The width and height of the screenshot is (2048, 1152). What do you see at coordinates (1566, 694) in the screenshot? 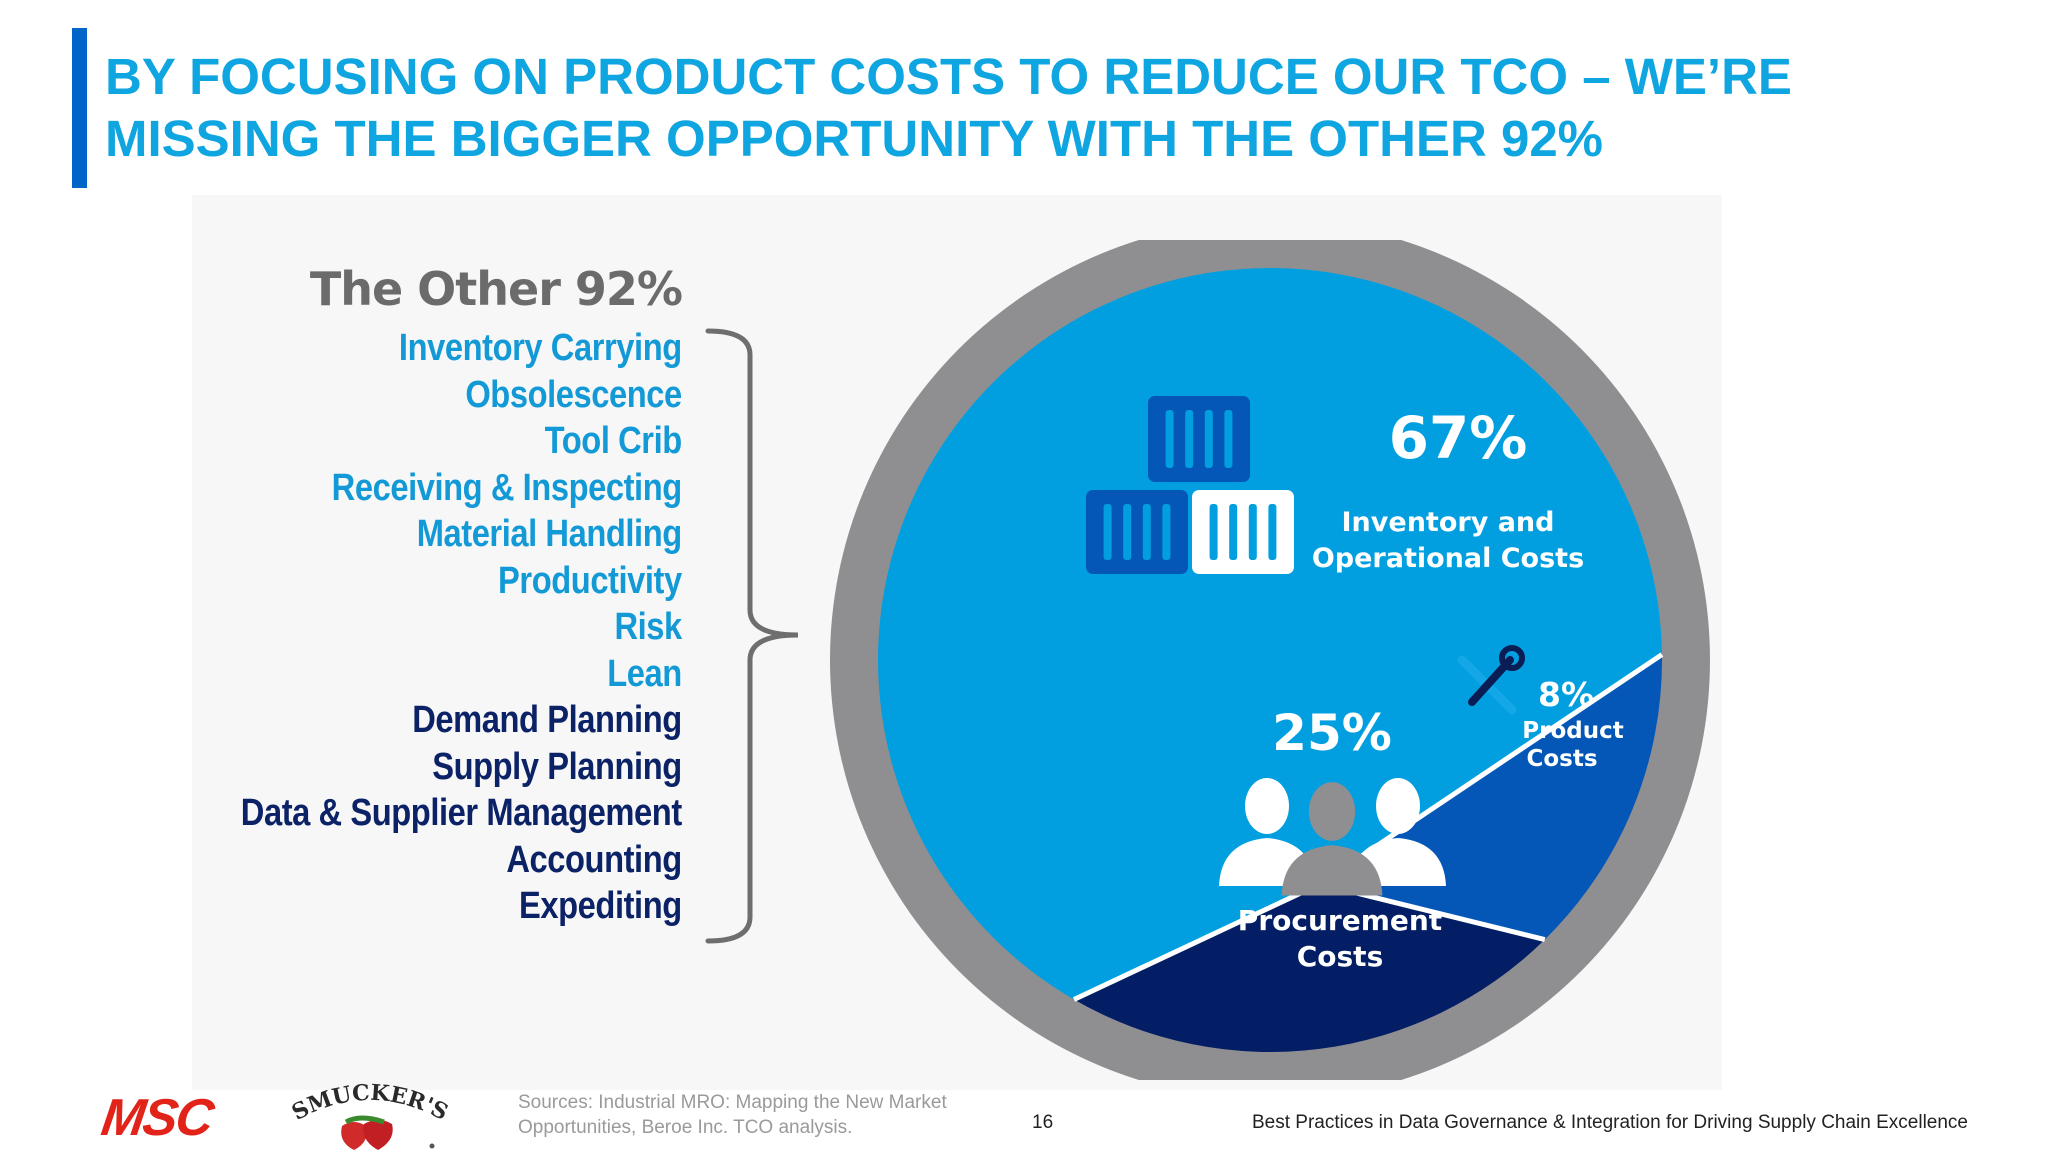
I see `slice-value-label: 8%` at bounding box center [1566, 694].